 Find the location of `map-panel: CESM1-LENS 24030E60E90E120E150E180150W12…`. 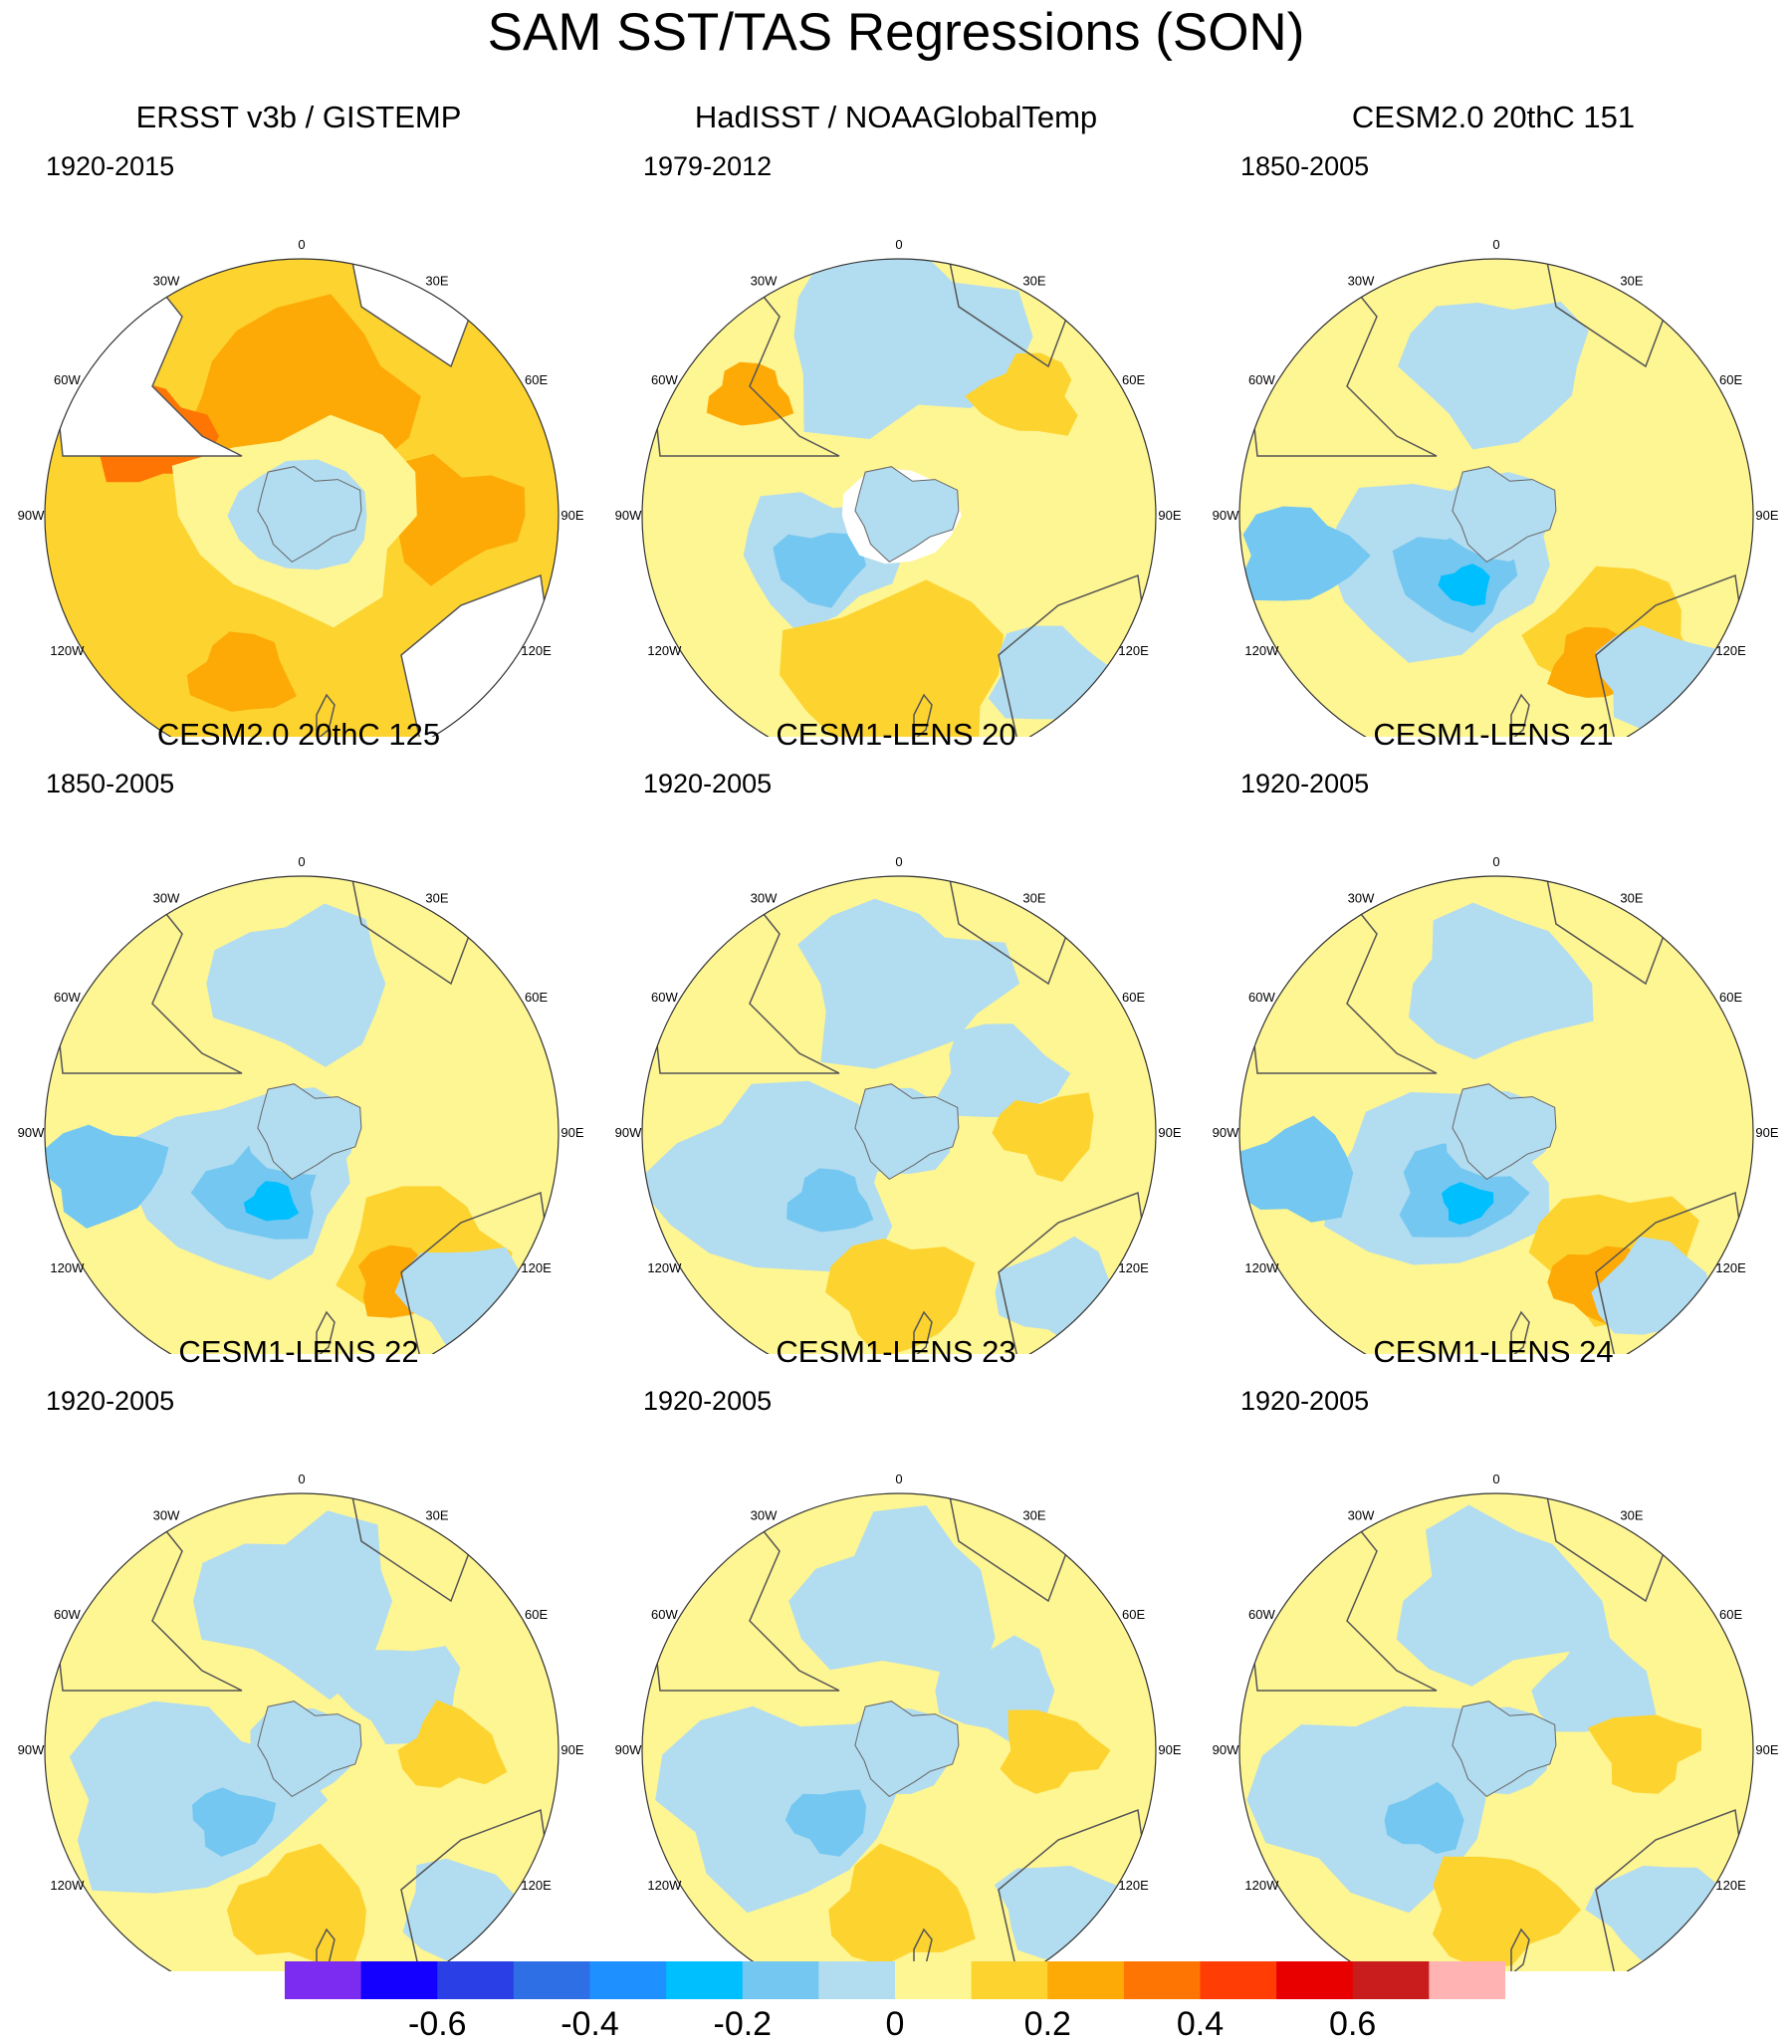

map-panel: CESM1-LENS 24030E60E90E120E150E180150W12… is located at coordinates (1493, 1652).